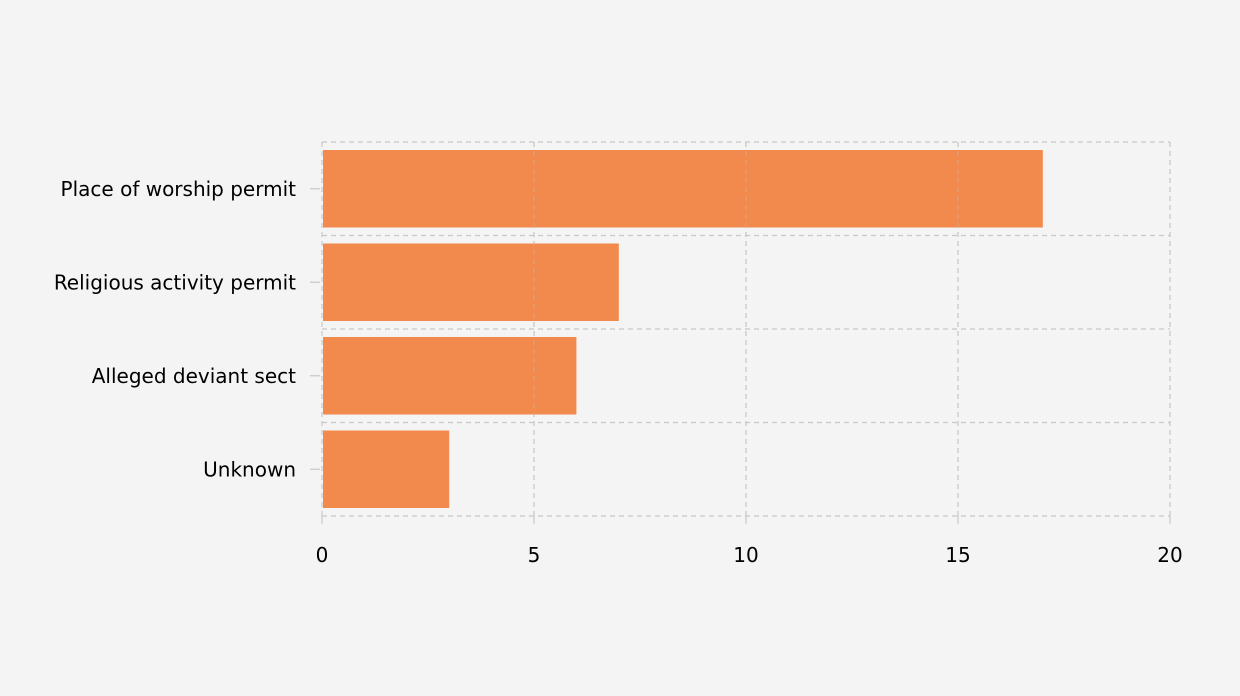 The height and width of the screenshot is (696, 1240). What do you see at coordinates (534, 555) in the screenshot?
I see `x-tick-label: 5` at bounding box center [534, 555].